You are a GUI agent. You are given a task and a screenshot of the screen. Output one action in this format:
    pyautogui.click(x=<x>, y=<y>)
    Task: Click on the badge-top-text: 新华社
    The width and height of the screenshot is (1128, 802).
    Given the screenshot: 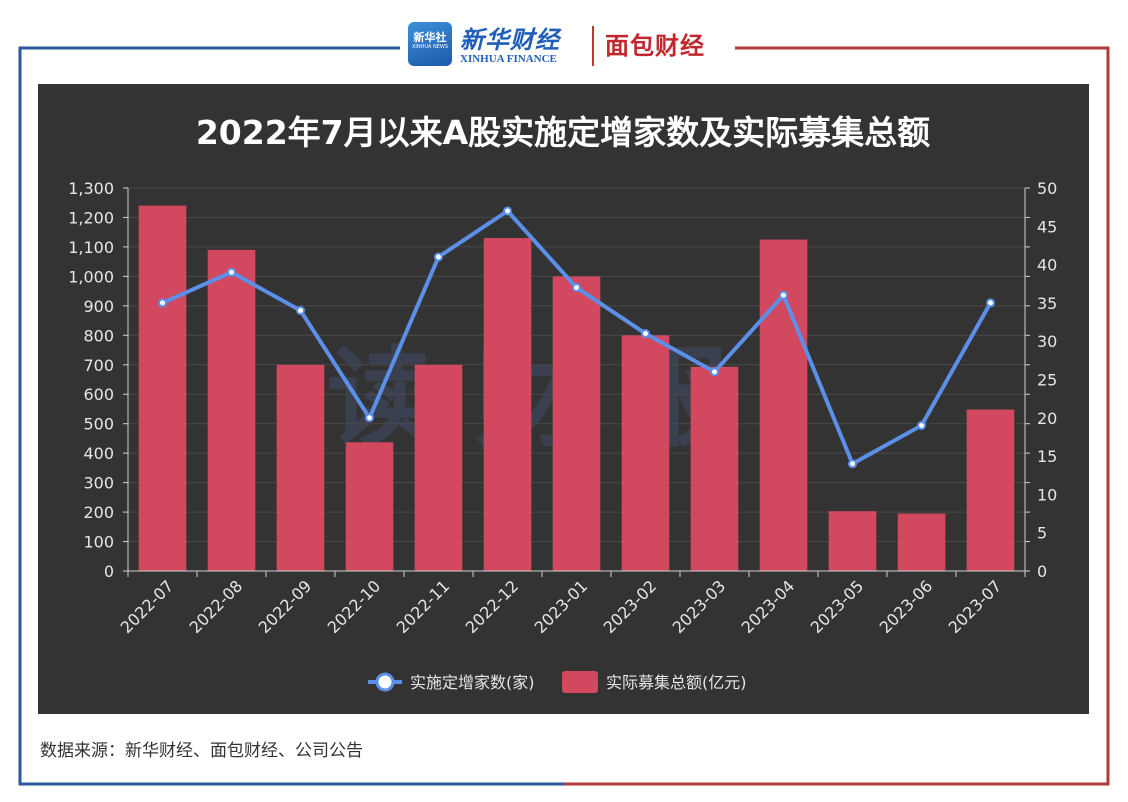 What is the action you would take?
    pyautogui.click(x=430, y=37)
    